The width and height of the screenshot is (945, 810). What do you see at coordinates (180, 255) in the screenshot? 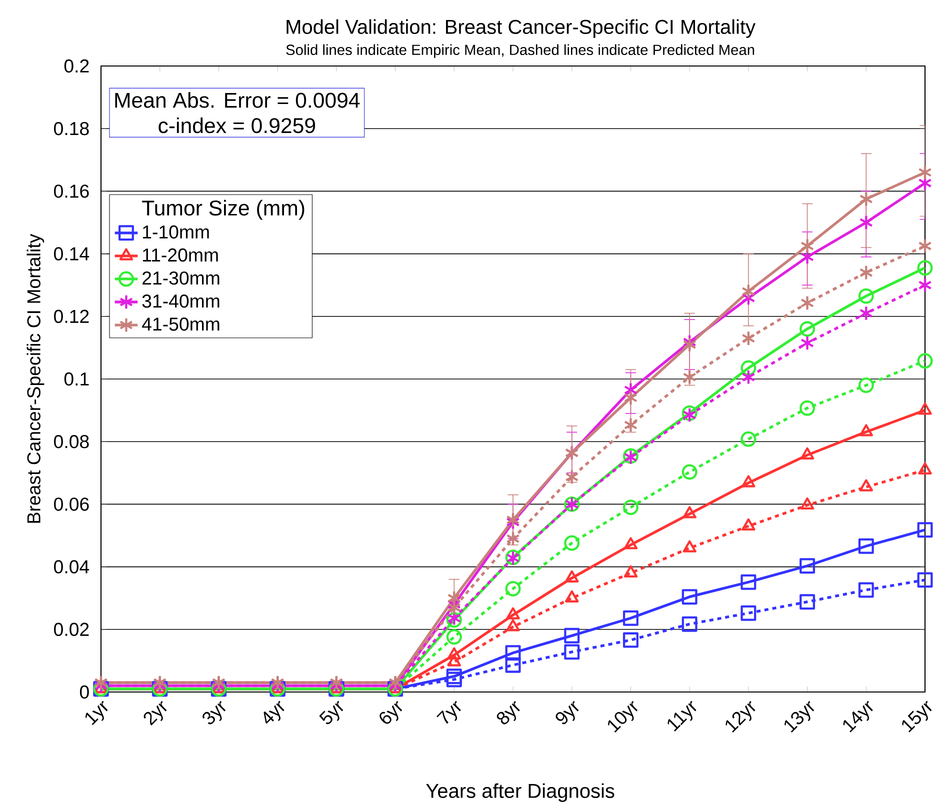
I see `legend-label: 11-20mm` at bounding box center [180, 255].